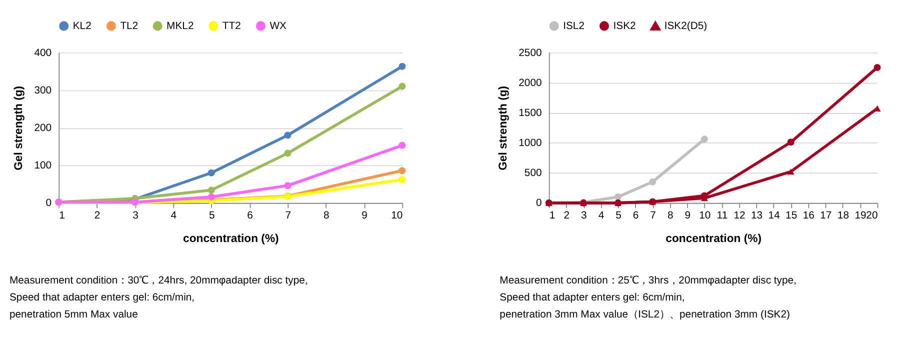  I want to click on y-tick-label: 100, so click(43, 166).